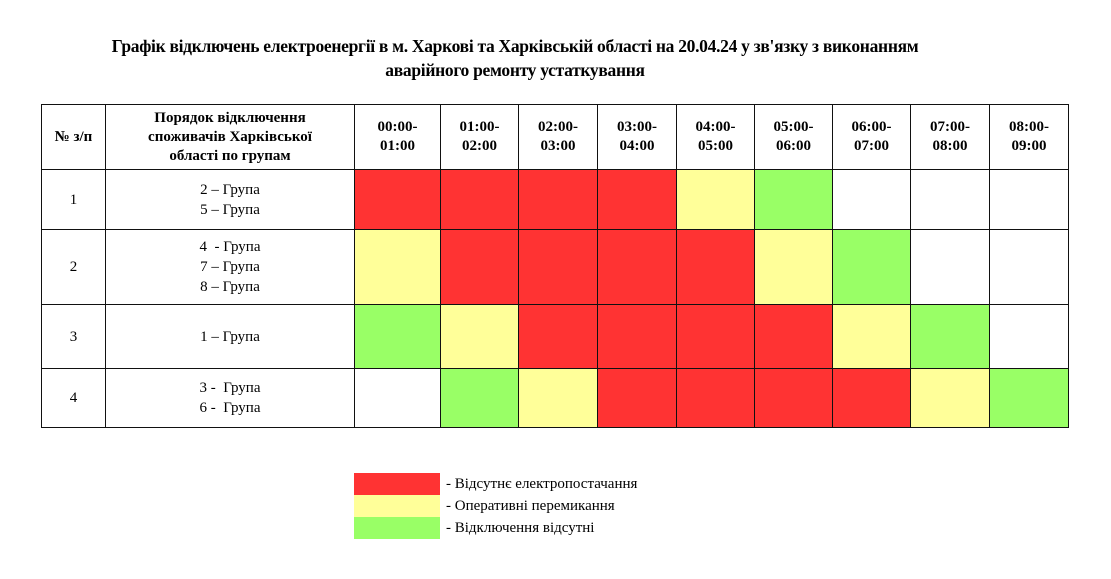 The image size is (1111, 579). I want to click on group-label: 4 - Група, so click(230, 247).